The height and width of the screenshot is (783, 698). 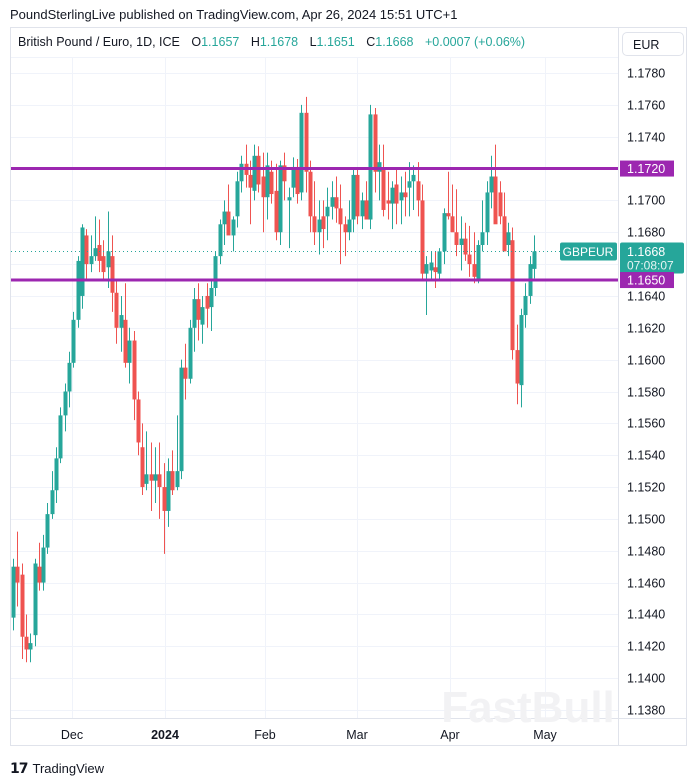 What do you see at coordinates (449, 735) in the screenshot?
I see `time-tick-label: Apr` at bounding box center [449, 735].